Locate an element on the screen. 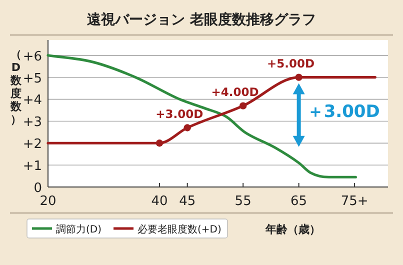 Image resolution: width=403 pixels, height=265 pixels. y-tick-label: +3 is located at coordinates (32, 122).